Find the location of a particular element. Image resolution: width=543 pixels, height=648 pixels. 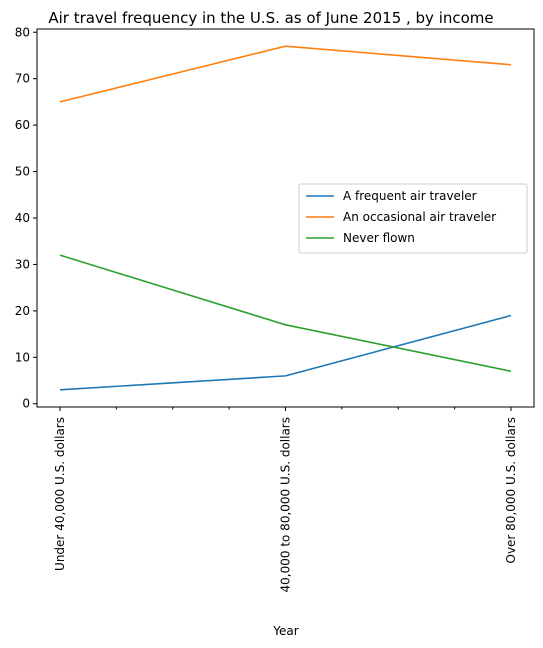

x-tick-label: 40,000 to 80,000 U.S. dollars is located at coordinates (286, 504).